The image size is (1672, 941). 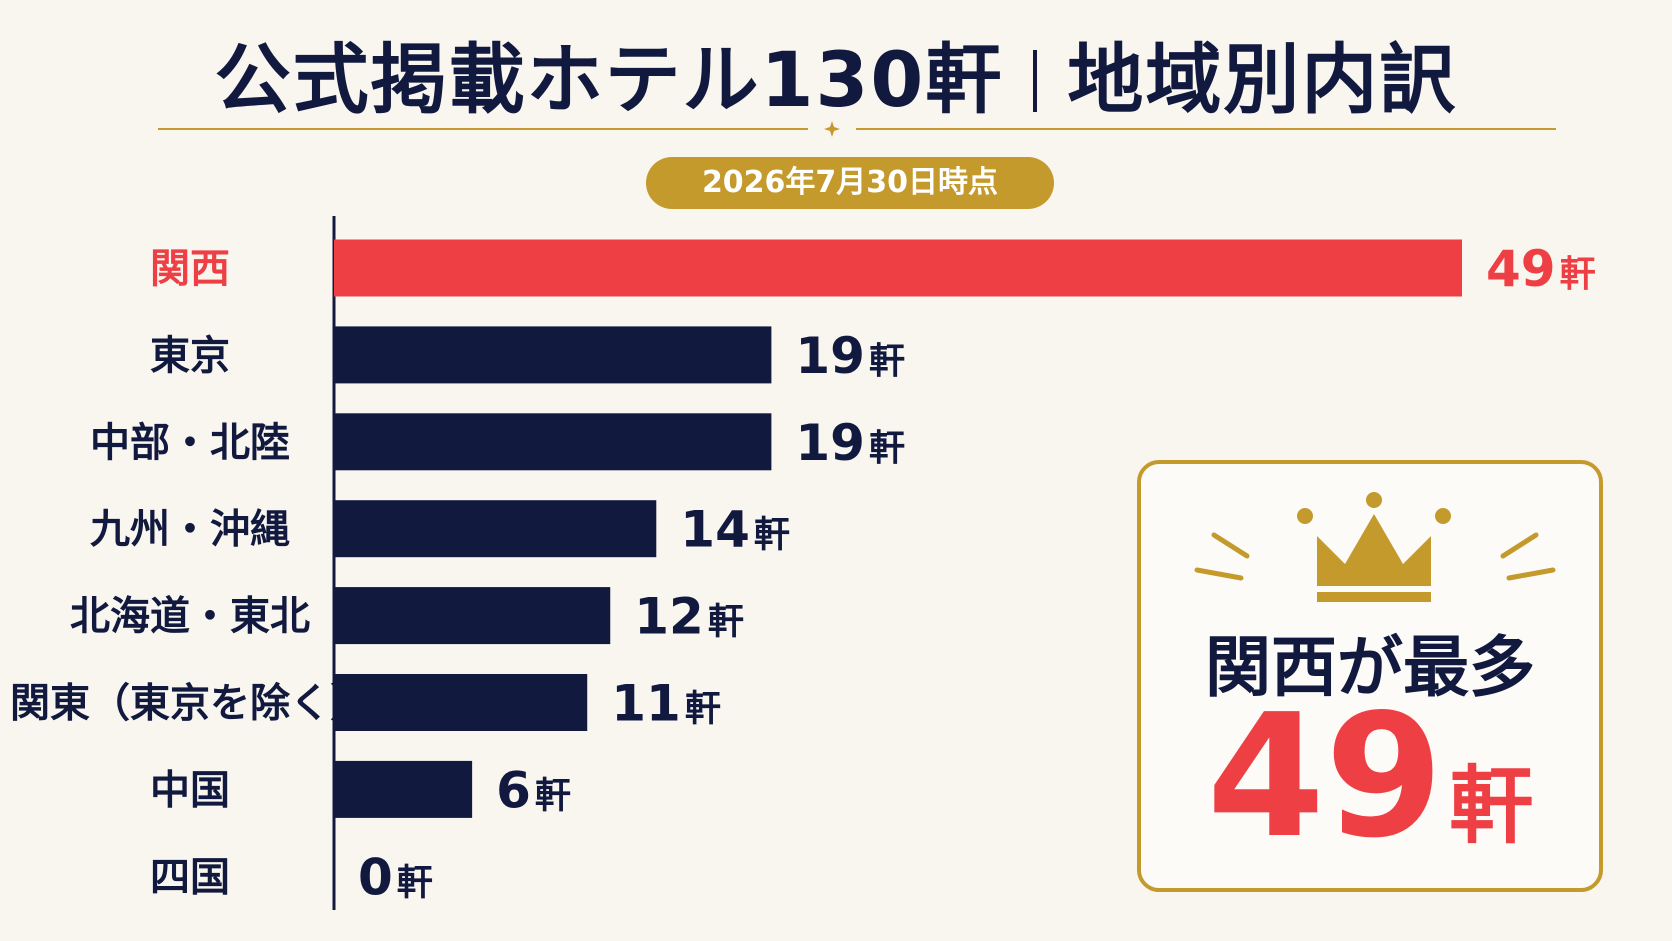 What do you see at coordinates (190, 790) in the screenshot?
I see `category-label: 中国` at bounding box center [190, 790].